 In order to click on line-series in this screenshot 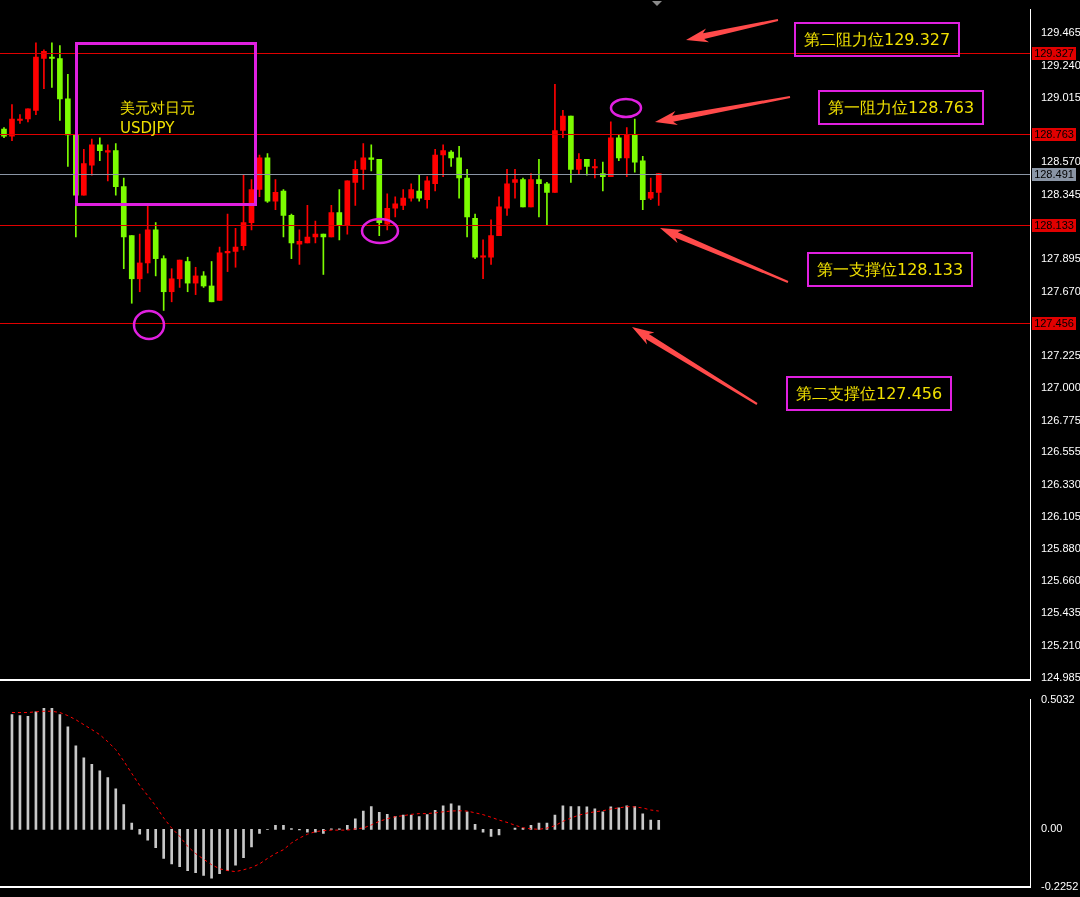, I will do `click(335, 791)`.